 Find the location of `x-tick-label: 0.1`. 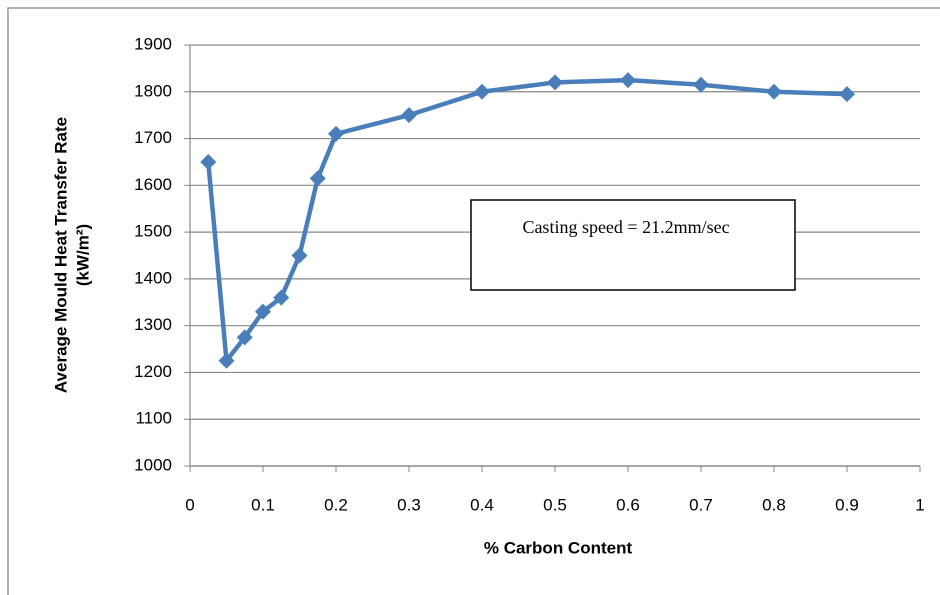

x-tick-label: 0.1 is located at coordinates (263, 504).